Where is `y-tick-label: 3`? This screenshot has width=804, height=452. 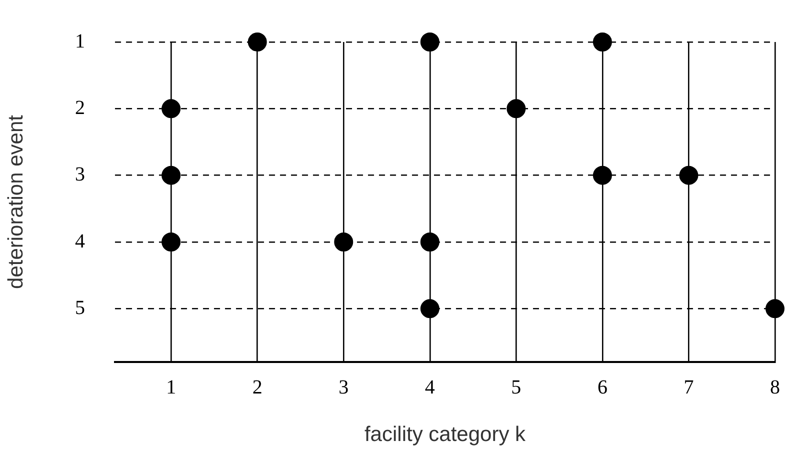 y-tick-label: 3 is located at coordinates (80, 175).